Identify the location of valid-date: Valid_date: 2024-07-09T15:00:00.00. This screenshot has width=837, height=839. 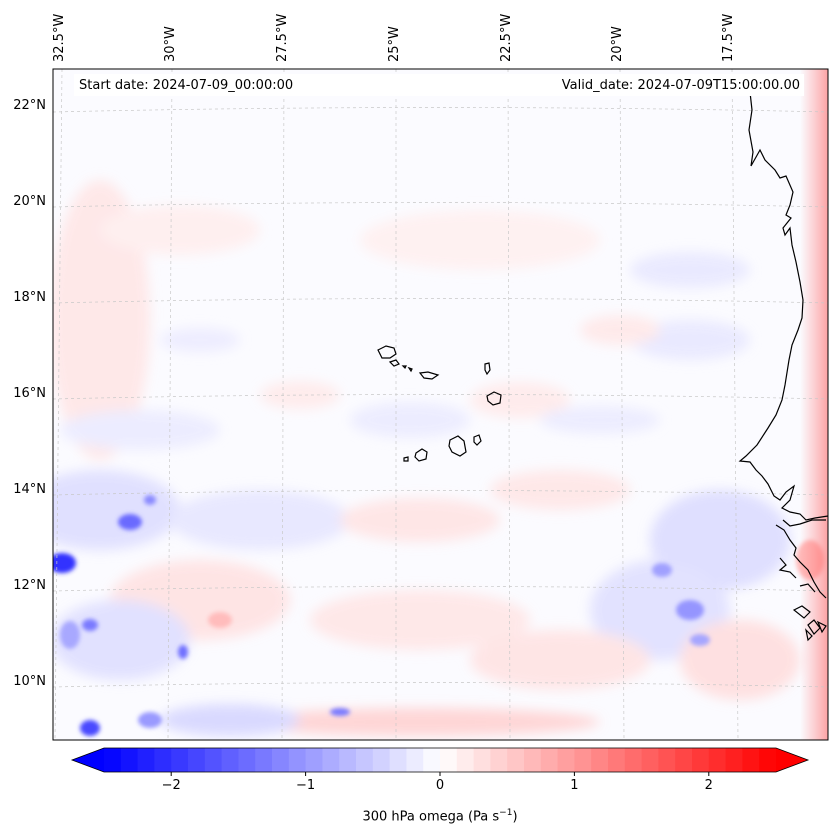
(680, 85).